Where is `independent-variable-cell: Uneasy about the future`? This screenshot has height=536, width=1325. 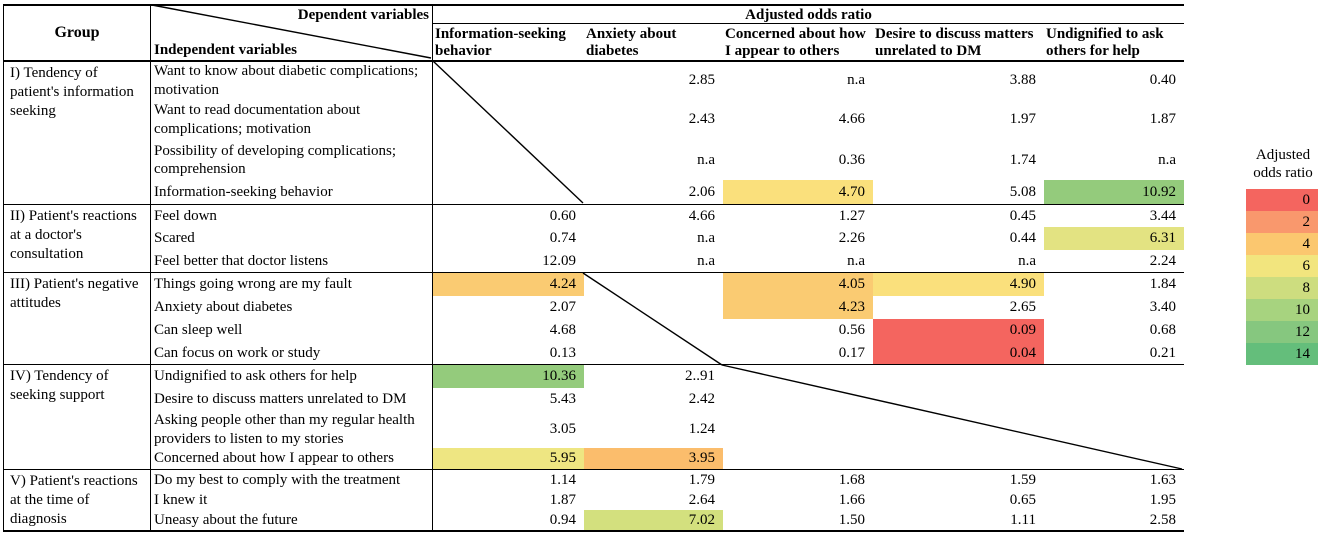 independent-variable-cell: Uneasy about the future is located at coordinates (292, 520).